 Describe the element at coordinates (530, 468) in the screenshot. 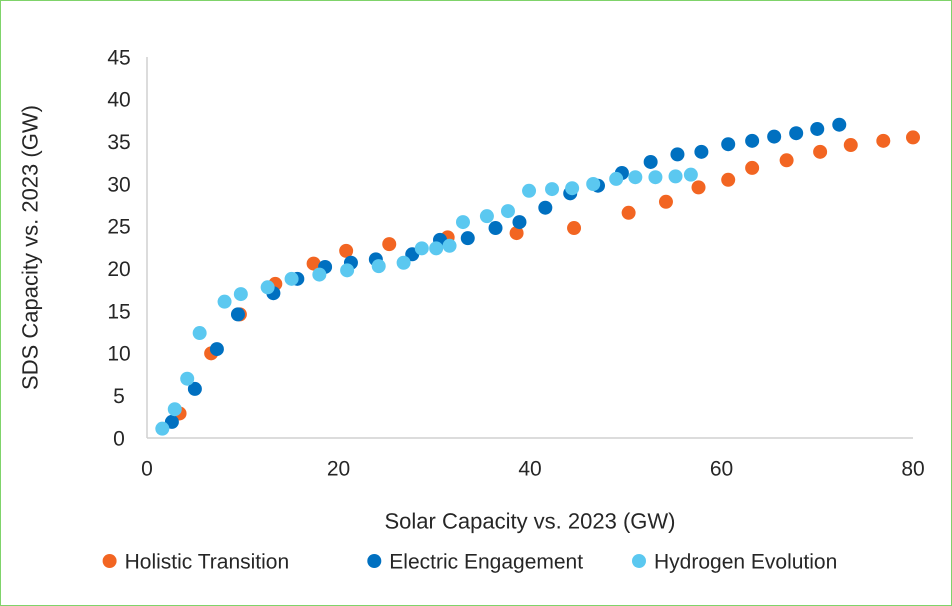

I see `x-tick-label: 40` at that location.